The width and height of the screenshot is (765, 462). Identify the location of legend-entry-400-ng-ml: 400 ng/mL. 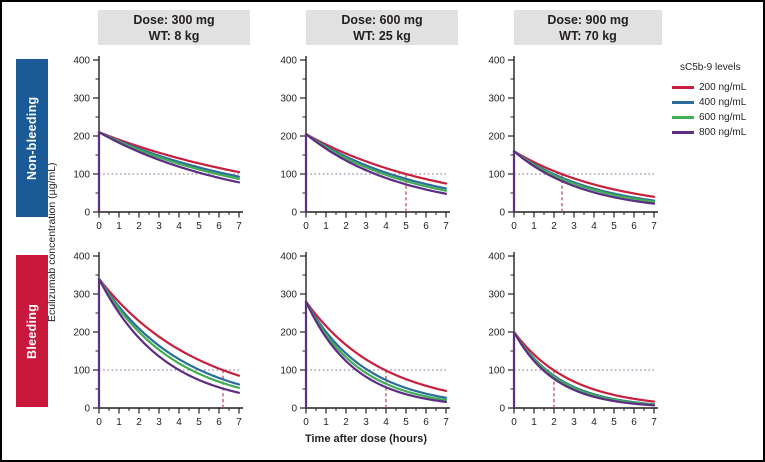
(717, 102).